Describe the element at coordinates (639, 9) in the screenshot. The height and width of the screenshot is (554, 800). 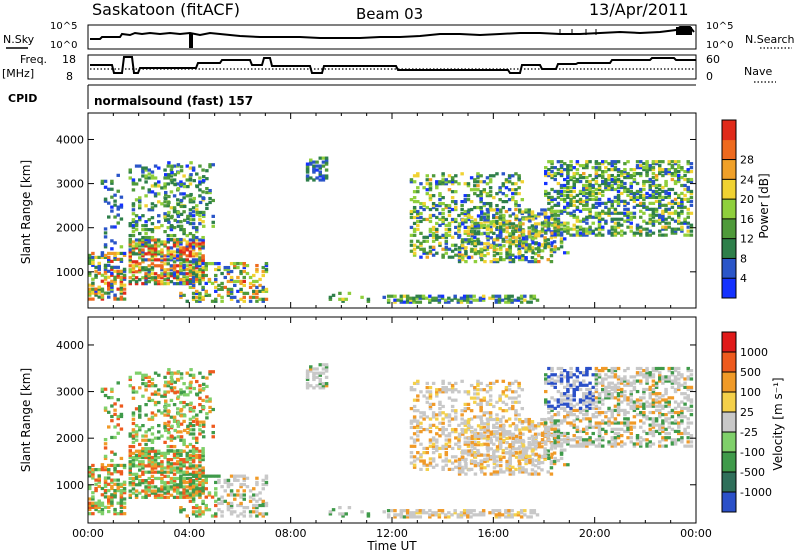
I see `date-title: 13/Apr/2011` at that location.